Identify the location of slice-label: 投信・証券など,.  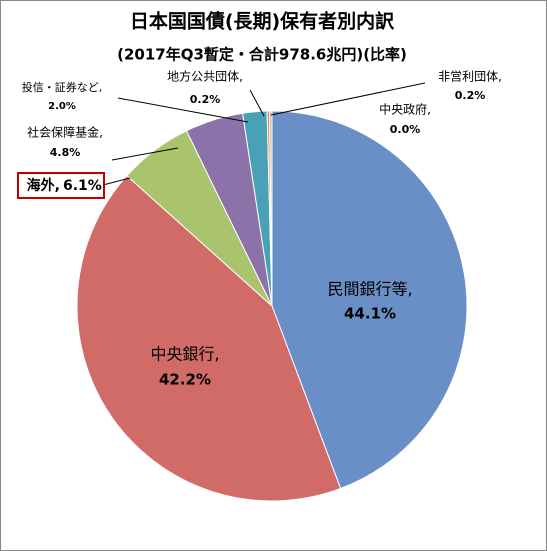
(62, 87).